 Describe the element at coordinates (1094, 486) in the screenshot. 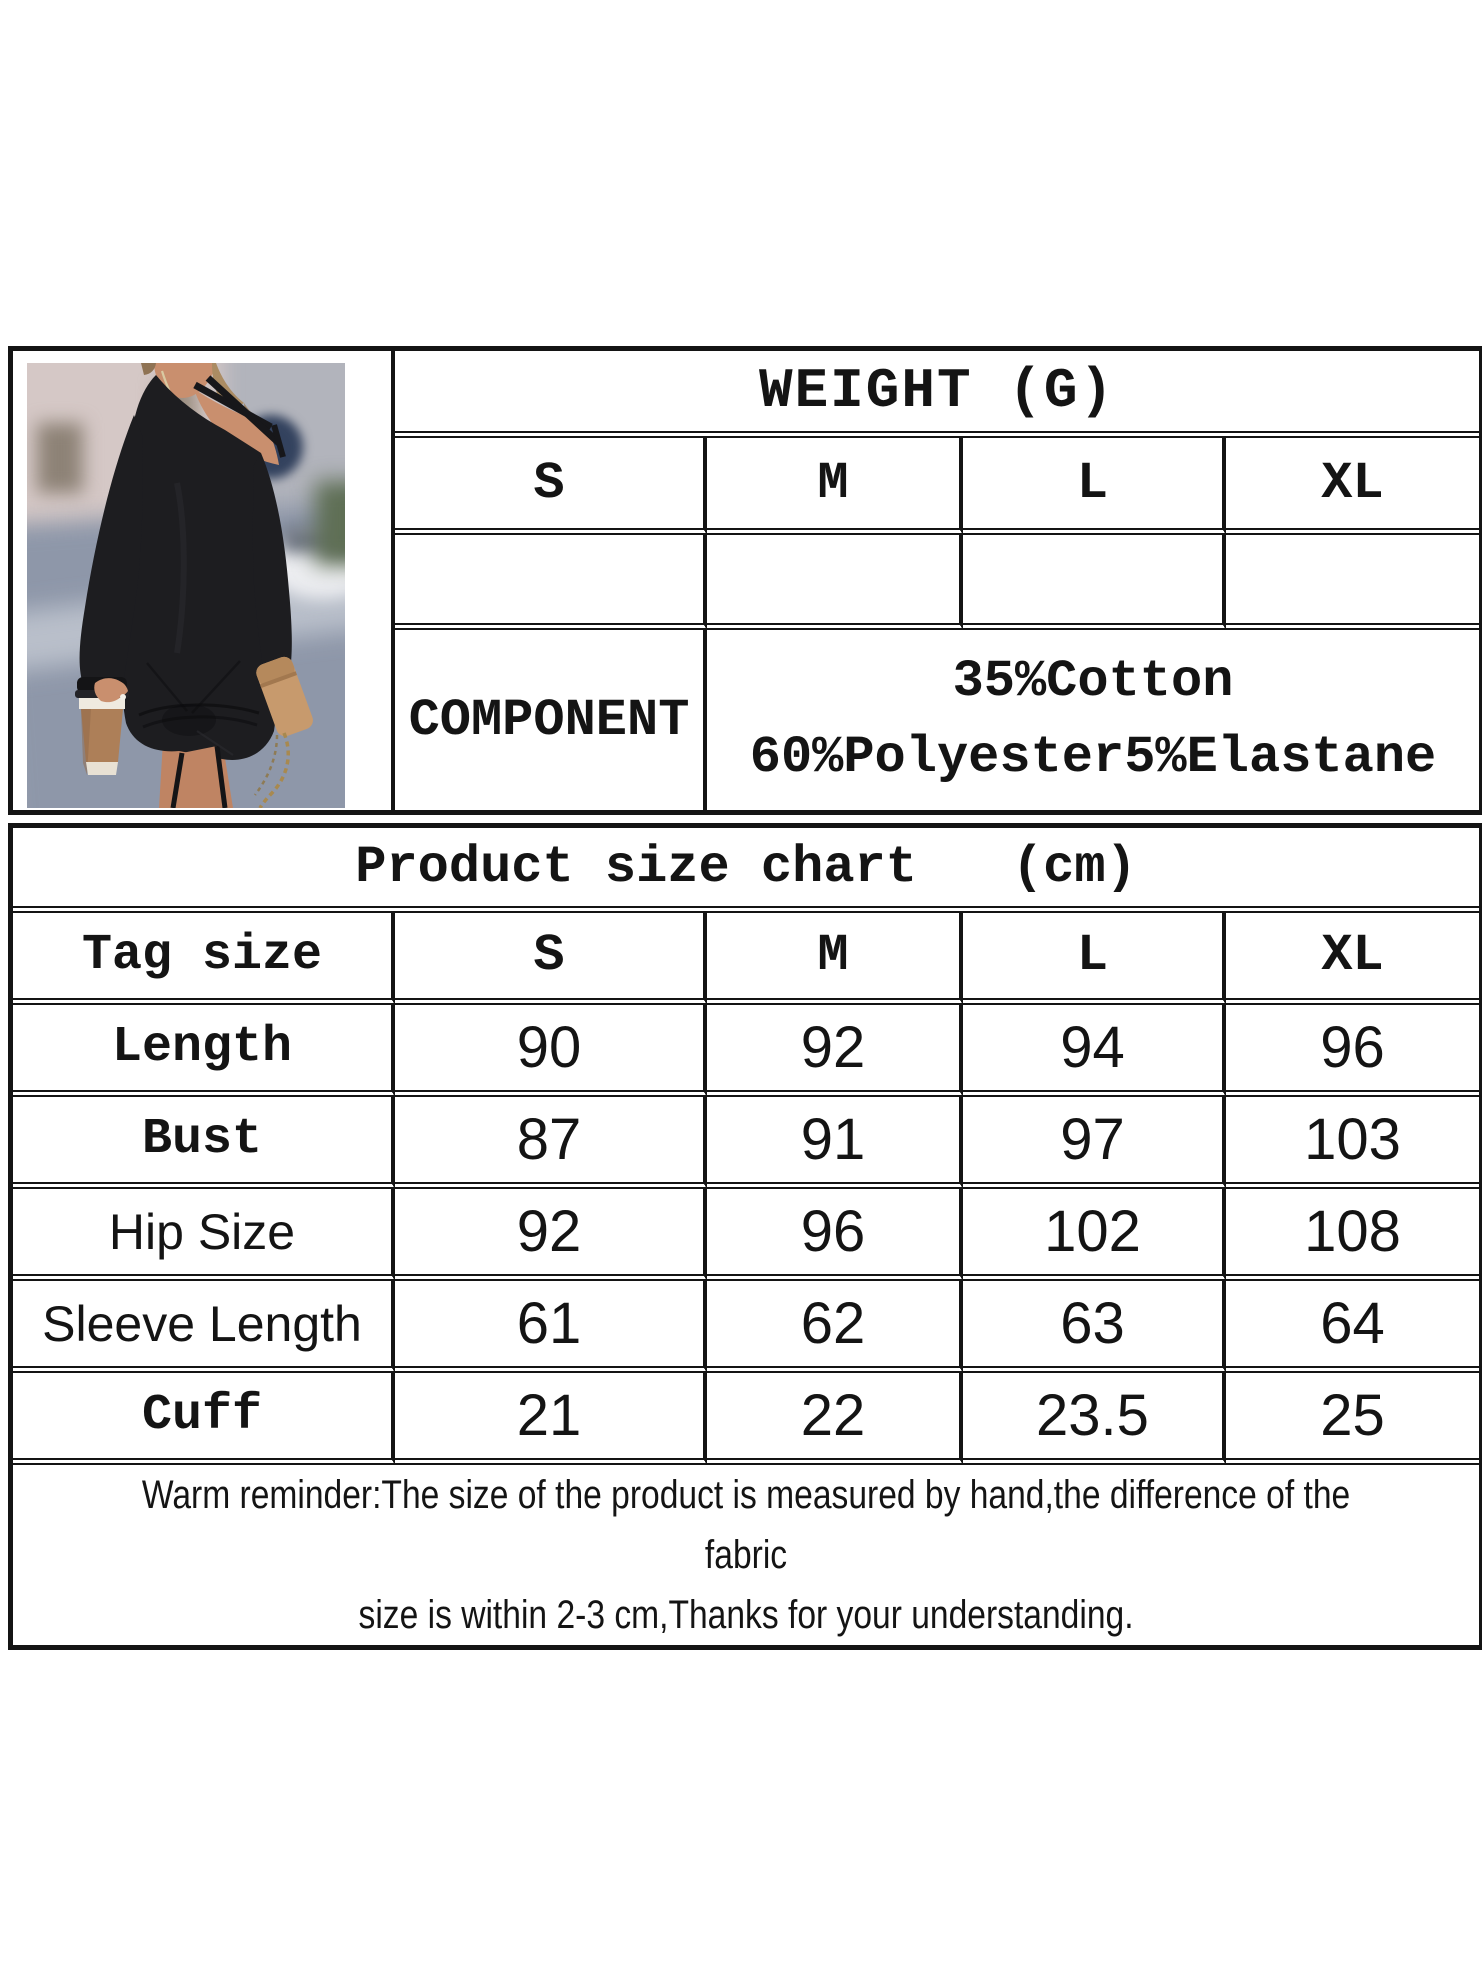

I see `weight-size-header-l: L` at that location.